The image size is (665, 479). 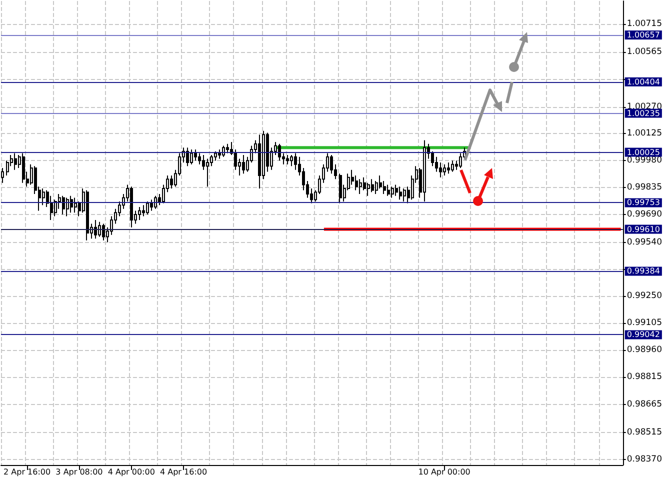 I want to click on ref-line-label: 1.00657, so click(x=643, y=35).